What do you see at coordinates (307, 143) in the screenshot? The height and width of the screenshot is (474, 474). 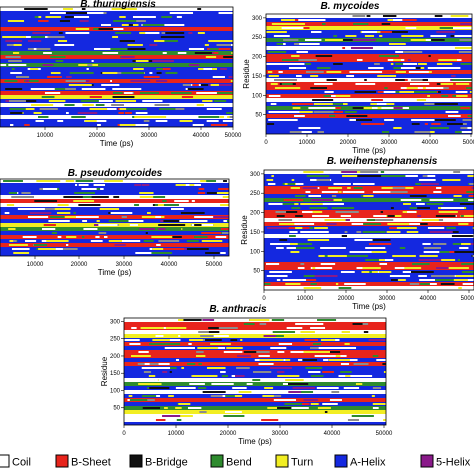 I see `x-tick-label: 10000` at bounding box center [307, 143].